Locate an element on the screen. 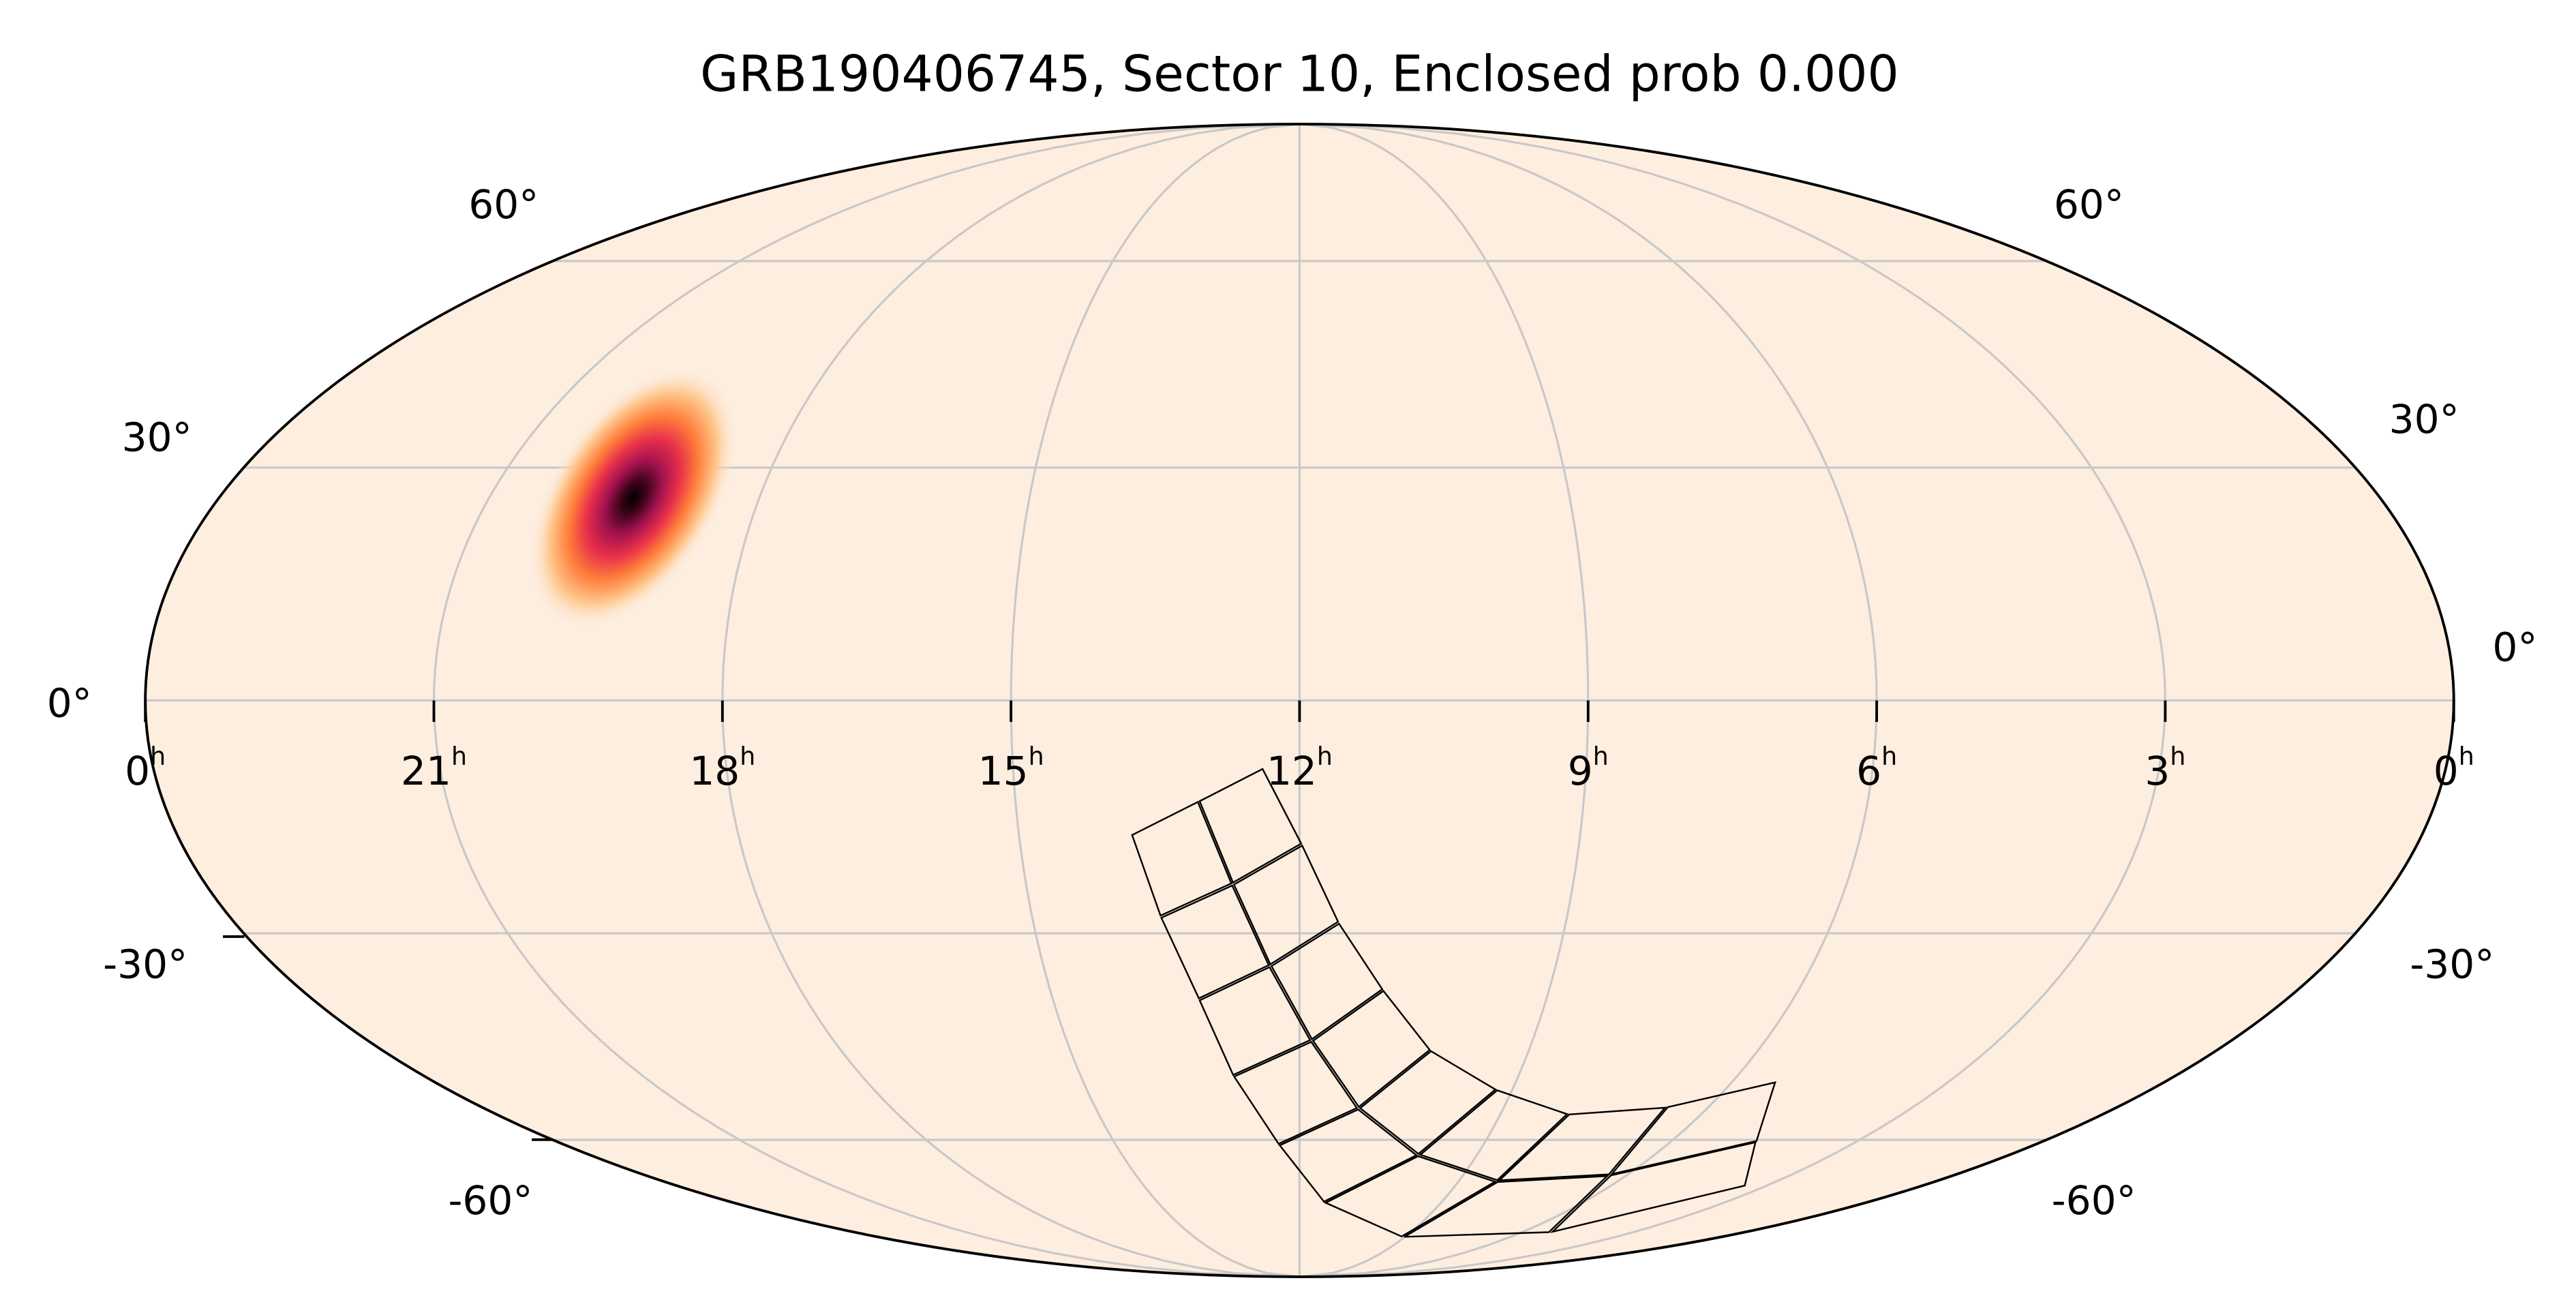 The height and width of the screenshot is (1315, 2576). ra-tick-value: 15 is located at coordinates (1003, 771).